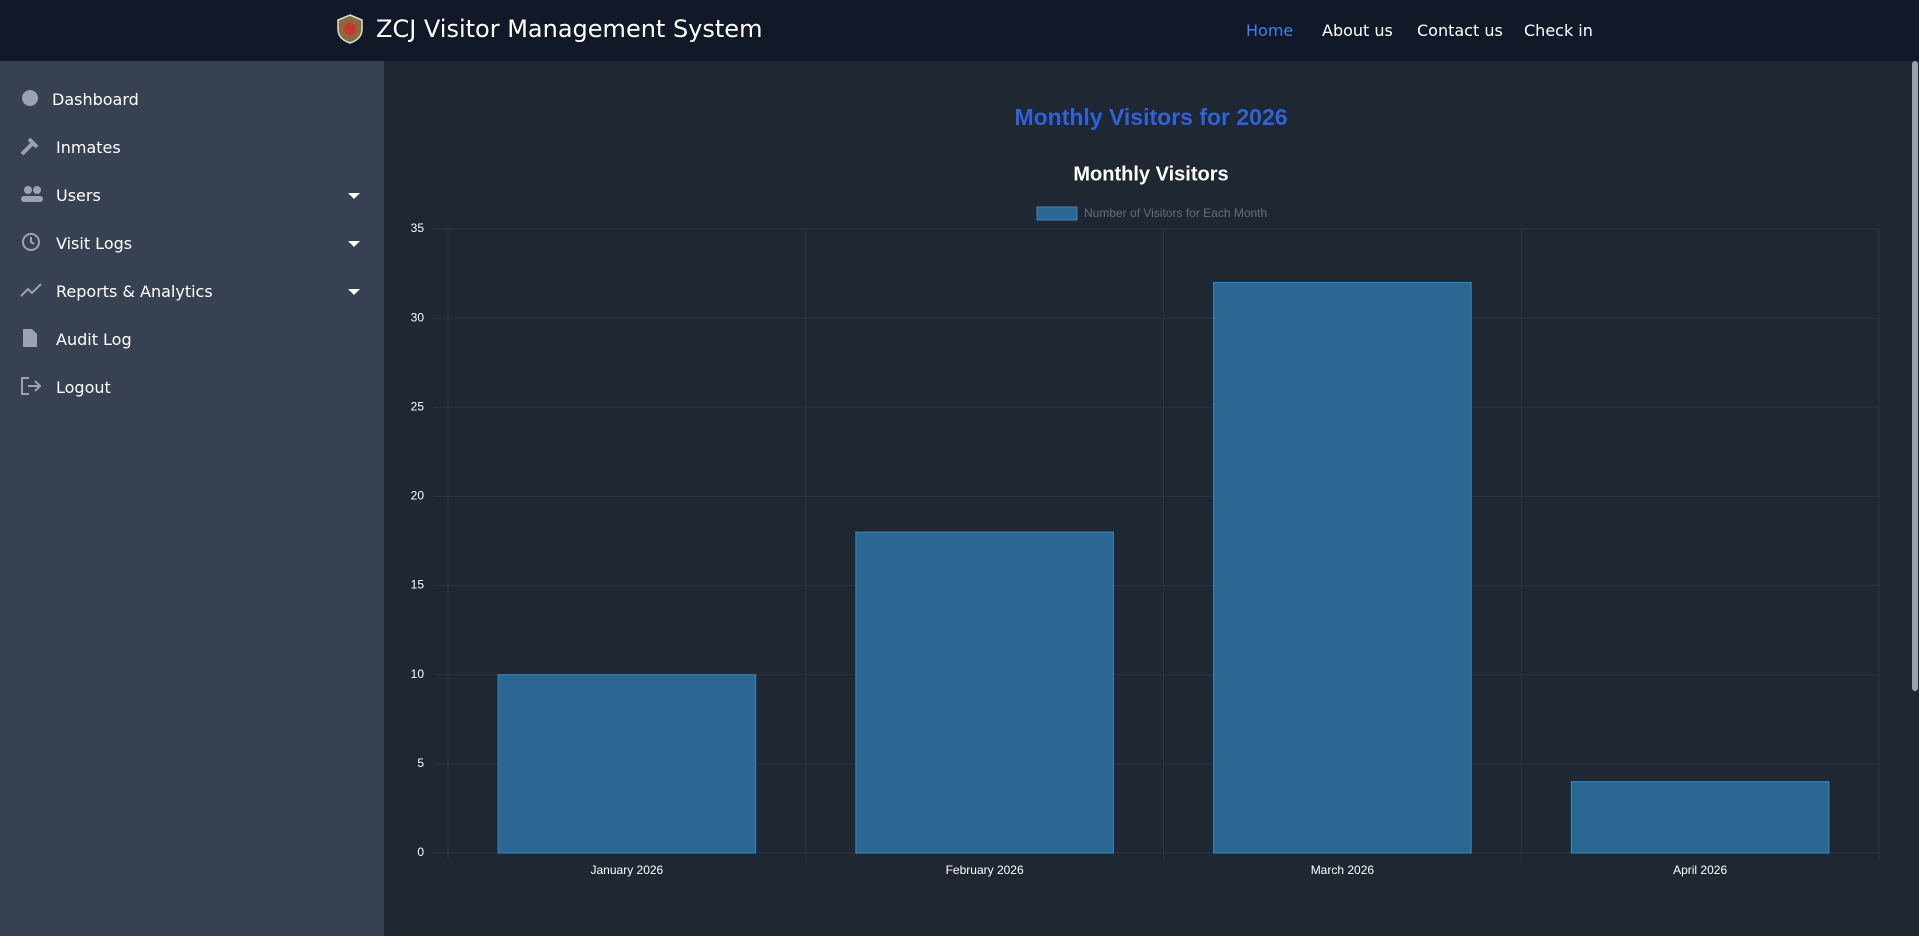 The height and width of the screenshot is (936, 1919). I want to click on chart-title: Monthly Visitors, so click(1150, 174).